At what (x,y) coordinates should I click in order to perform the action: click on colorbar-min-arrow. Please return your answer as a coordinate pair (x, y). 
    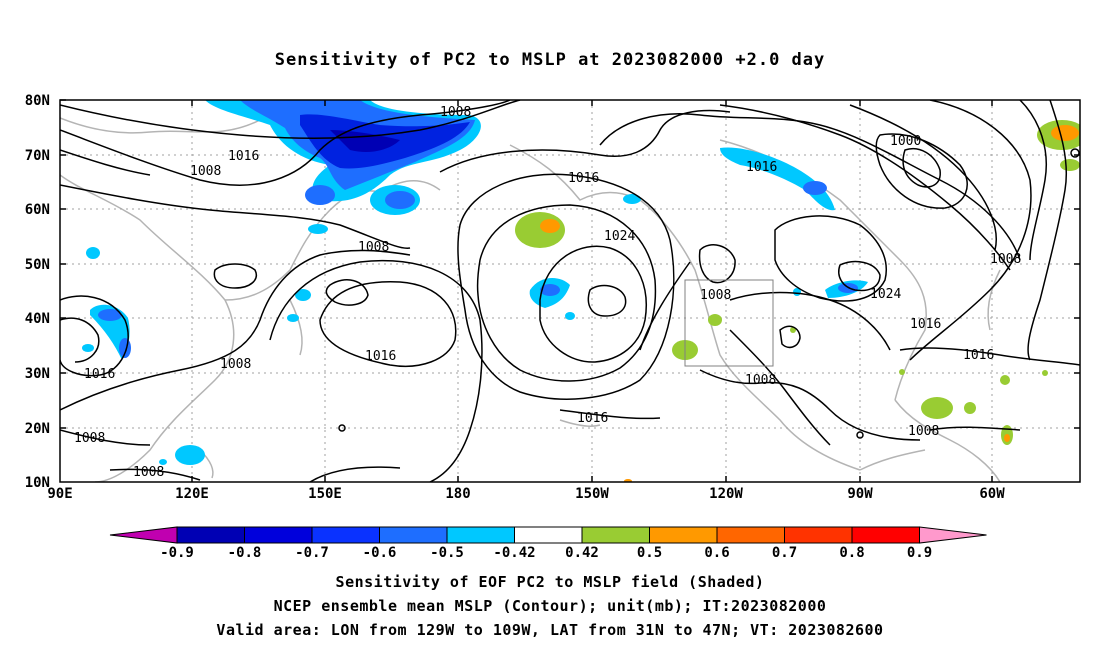
    Looking at the image, I should click on (143, 535).